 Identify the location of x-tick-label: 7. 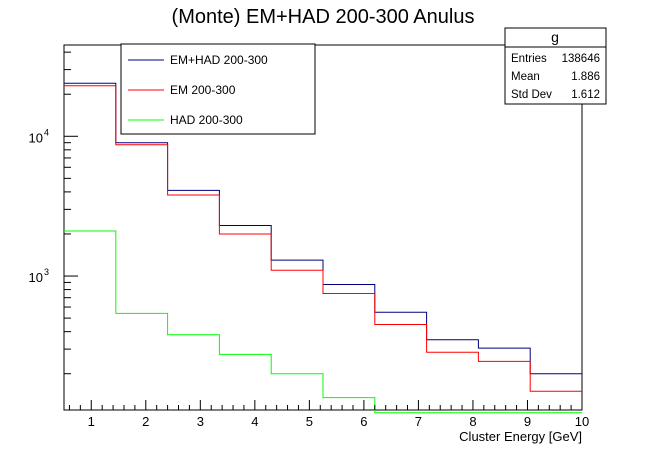
(418, 421).